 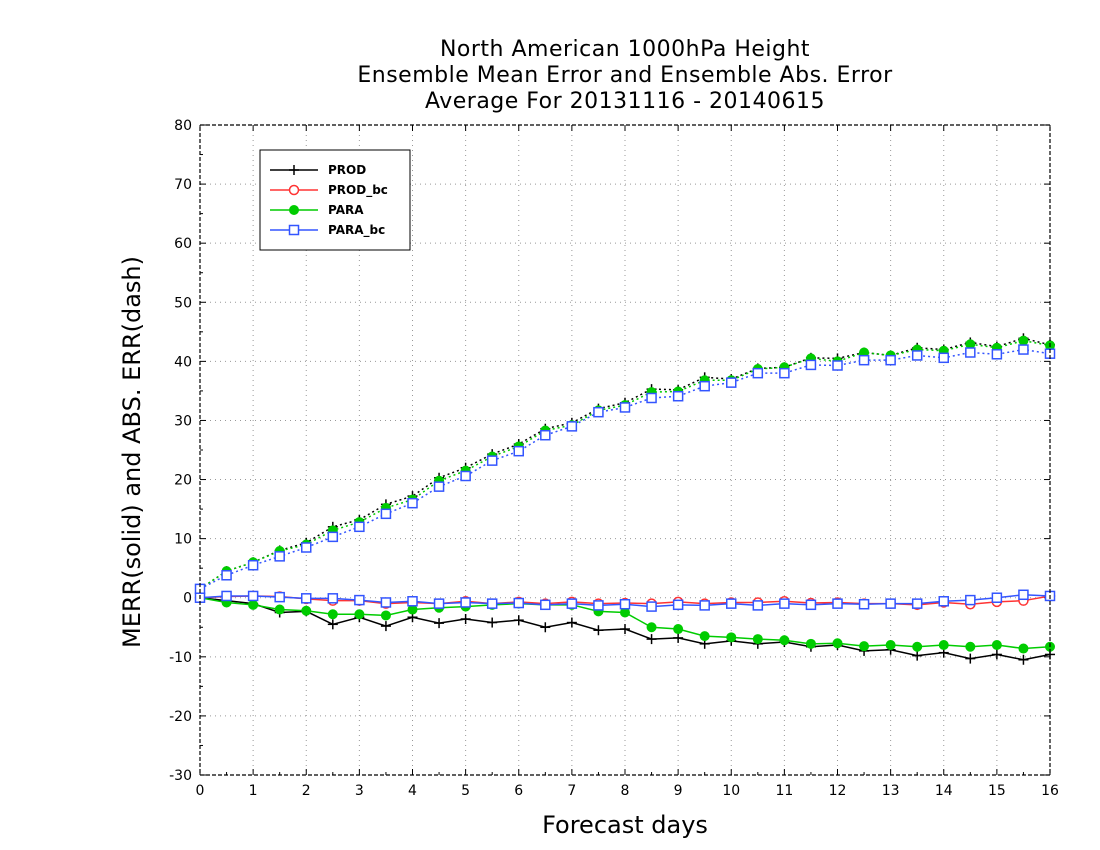 I want to click on y-tick-label: 80, so click(x=183, y=126).